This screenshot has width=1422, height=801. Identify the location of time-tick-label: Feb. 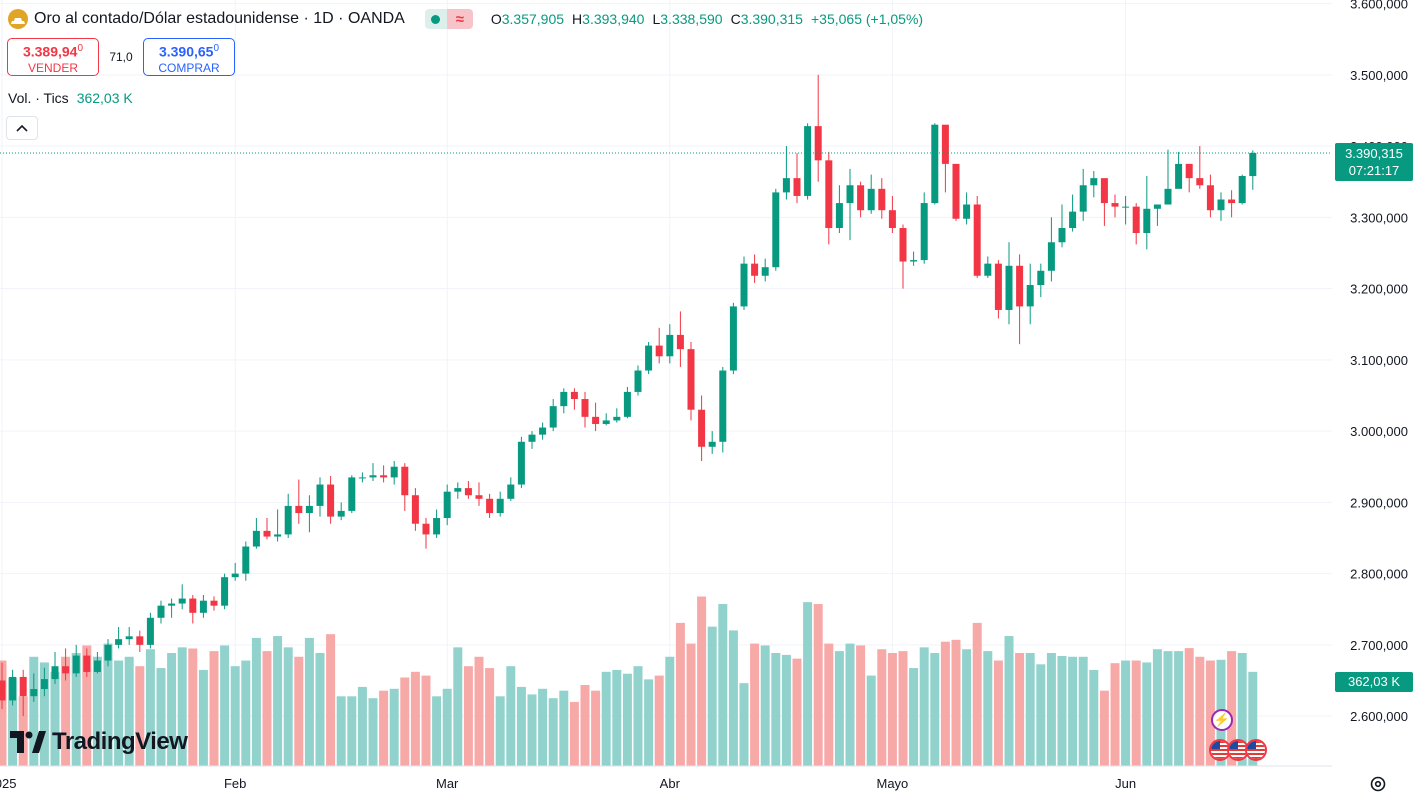
(235, 783).